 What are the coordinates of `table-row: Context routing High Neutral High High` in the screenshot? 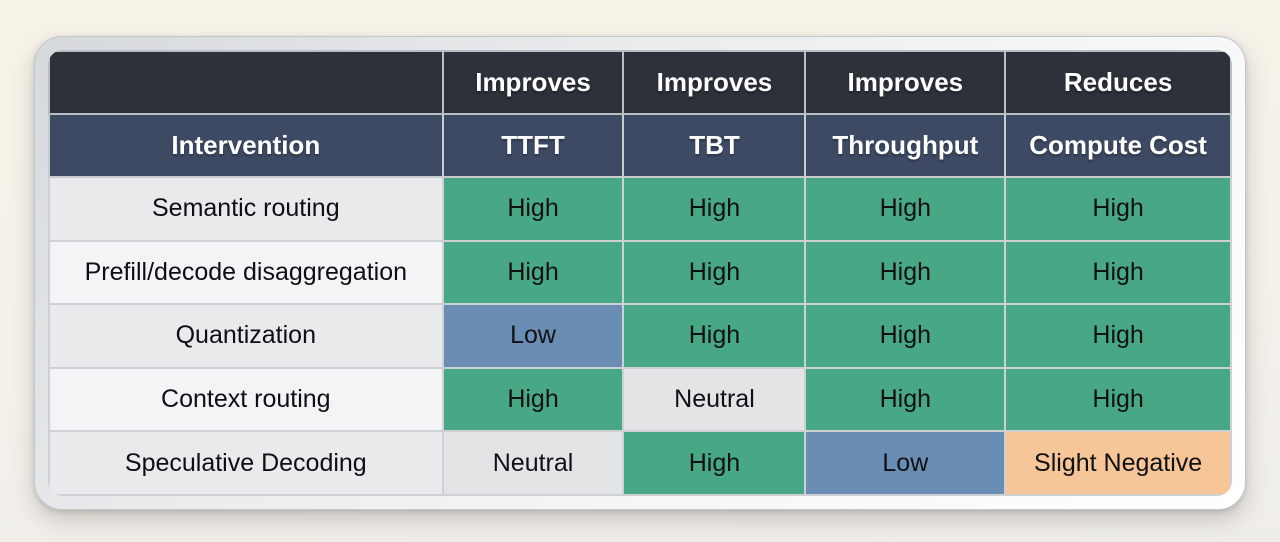 It's located at (640, 399).